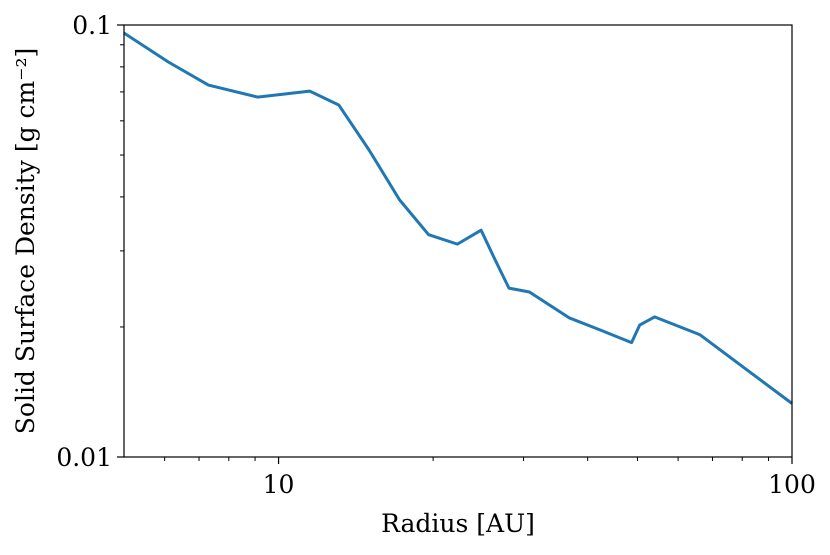 The height and width of the screenshot is (555, 830). I want to click on x-tick-label: 100, so click(792, 484).